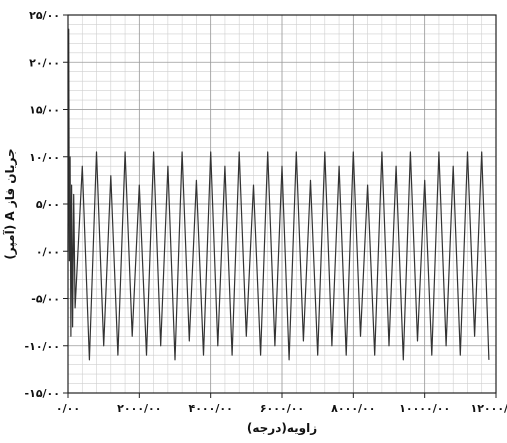  I want to click on x-tick-label: ۲۰۰۰/۰۰, so click(139, 408).